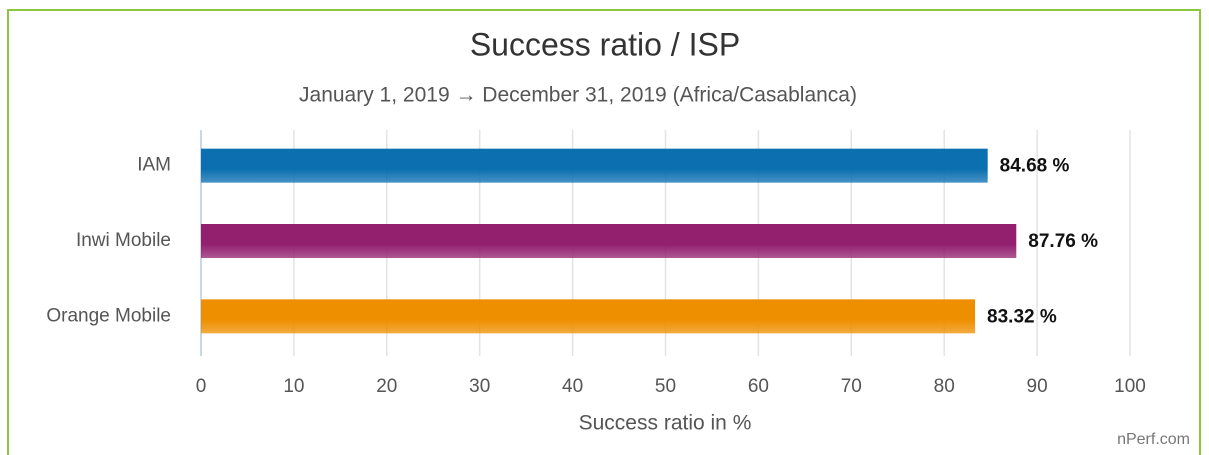  I want to click on x-tick-label: 60, so click(758, 386).